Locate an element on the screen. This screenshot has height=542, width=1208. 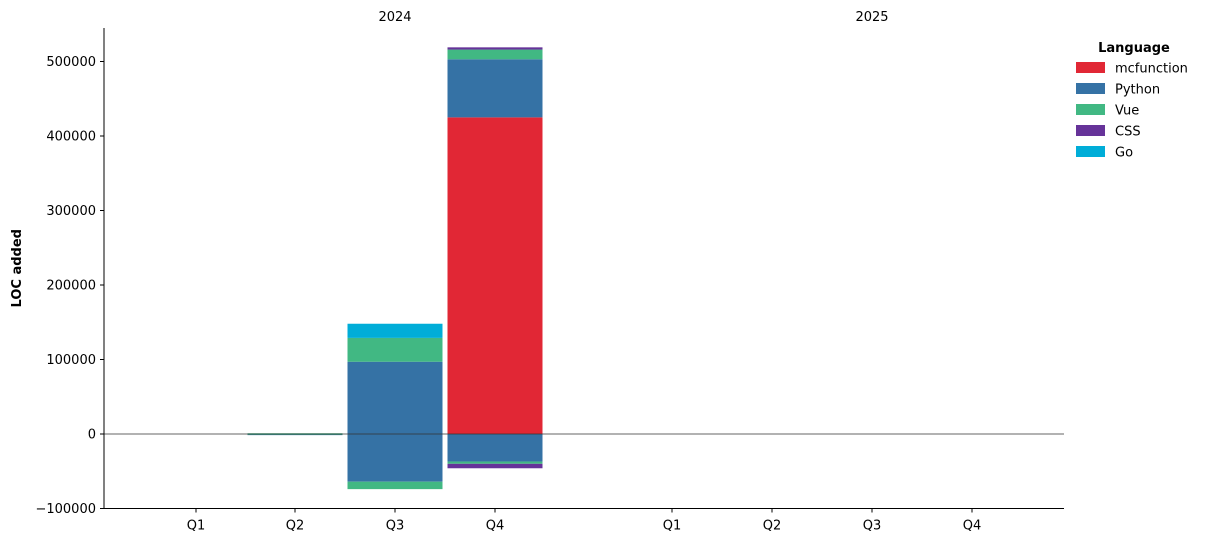
y-tick-label: −100000 is located at coordinates (65, 509).